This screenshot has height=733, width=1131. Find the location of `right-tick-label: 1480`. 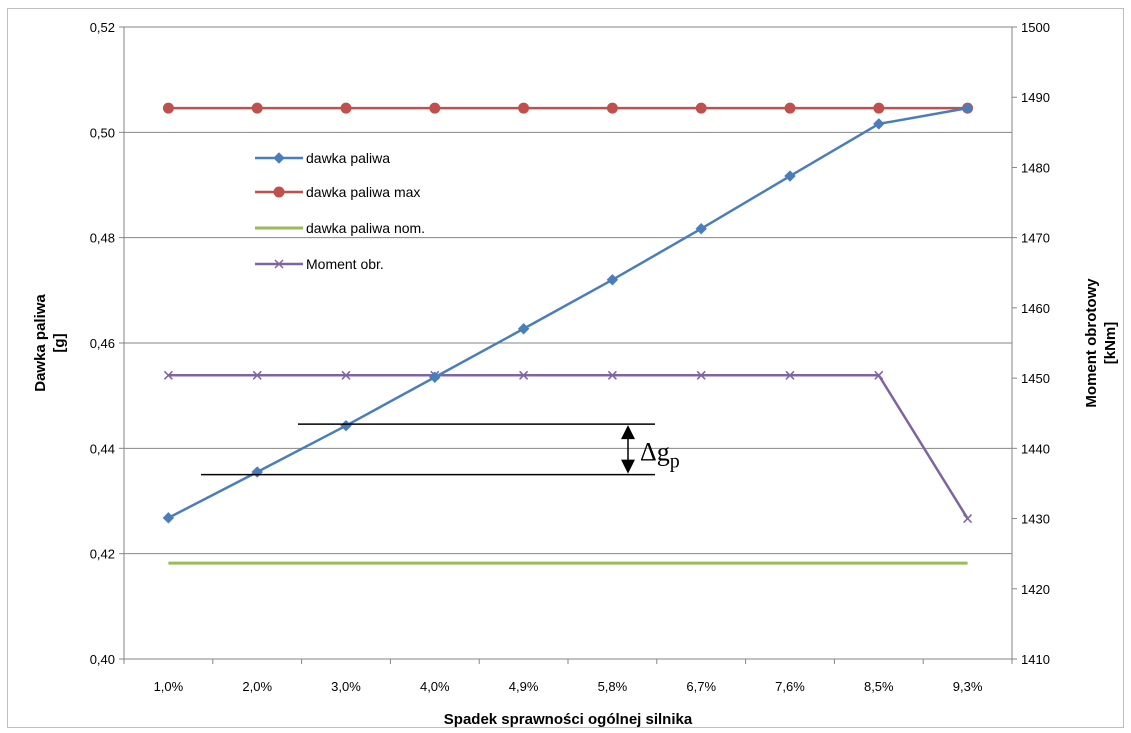

right-tick-label: 1480 is located at coordinates (1035, 167).